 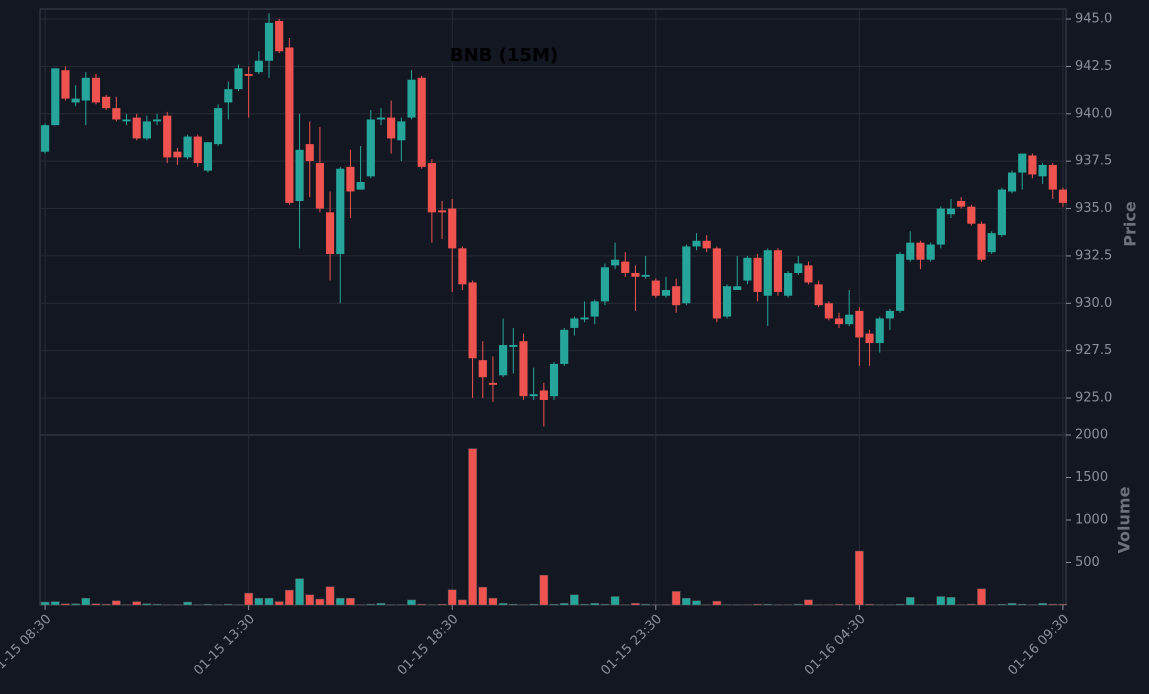 I want to click on y2-axis-label: Volume, so click(x=1124, y=519).